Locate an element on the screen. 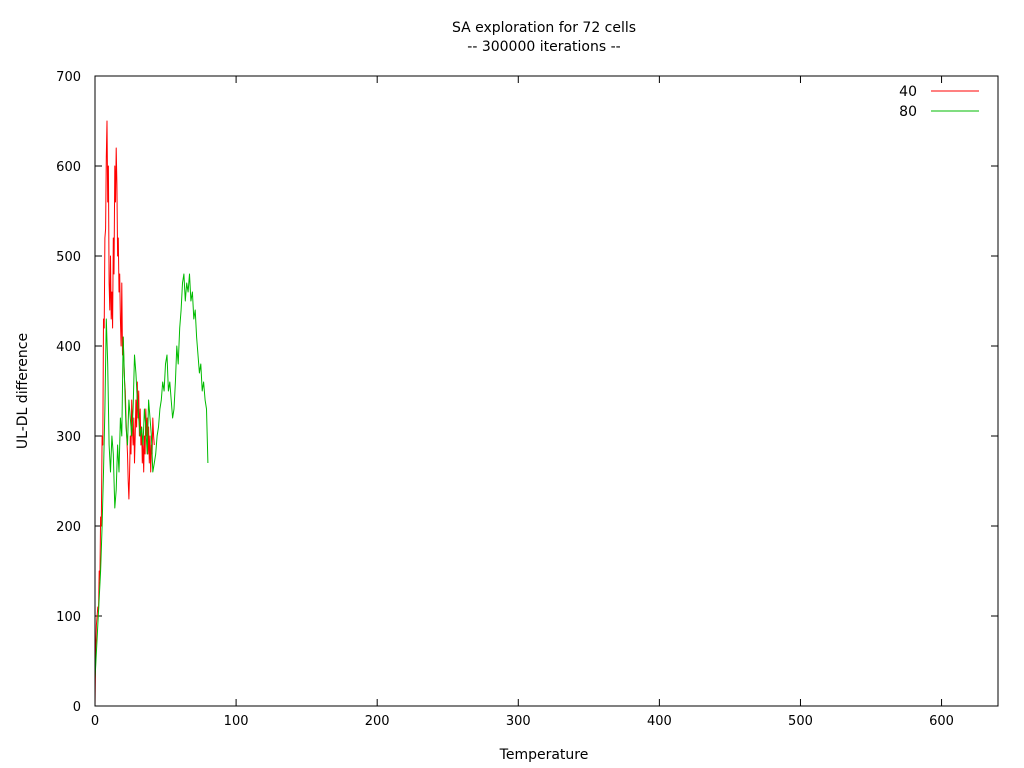 The image size is (1024, 768). y-tick-label: 200 is located at coordinates (68, 527).